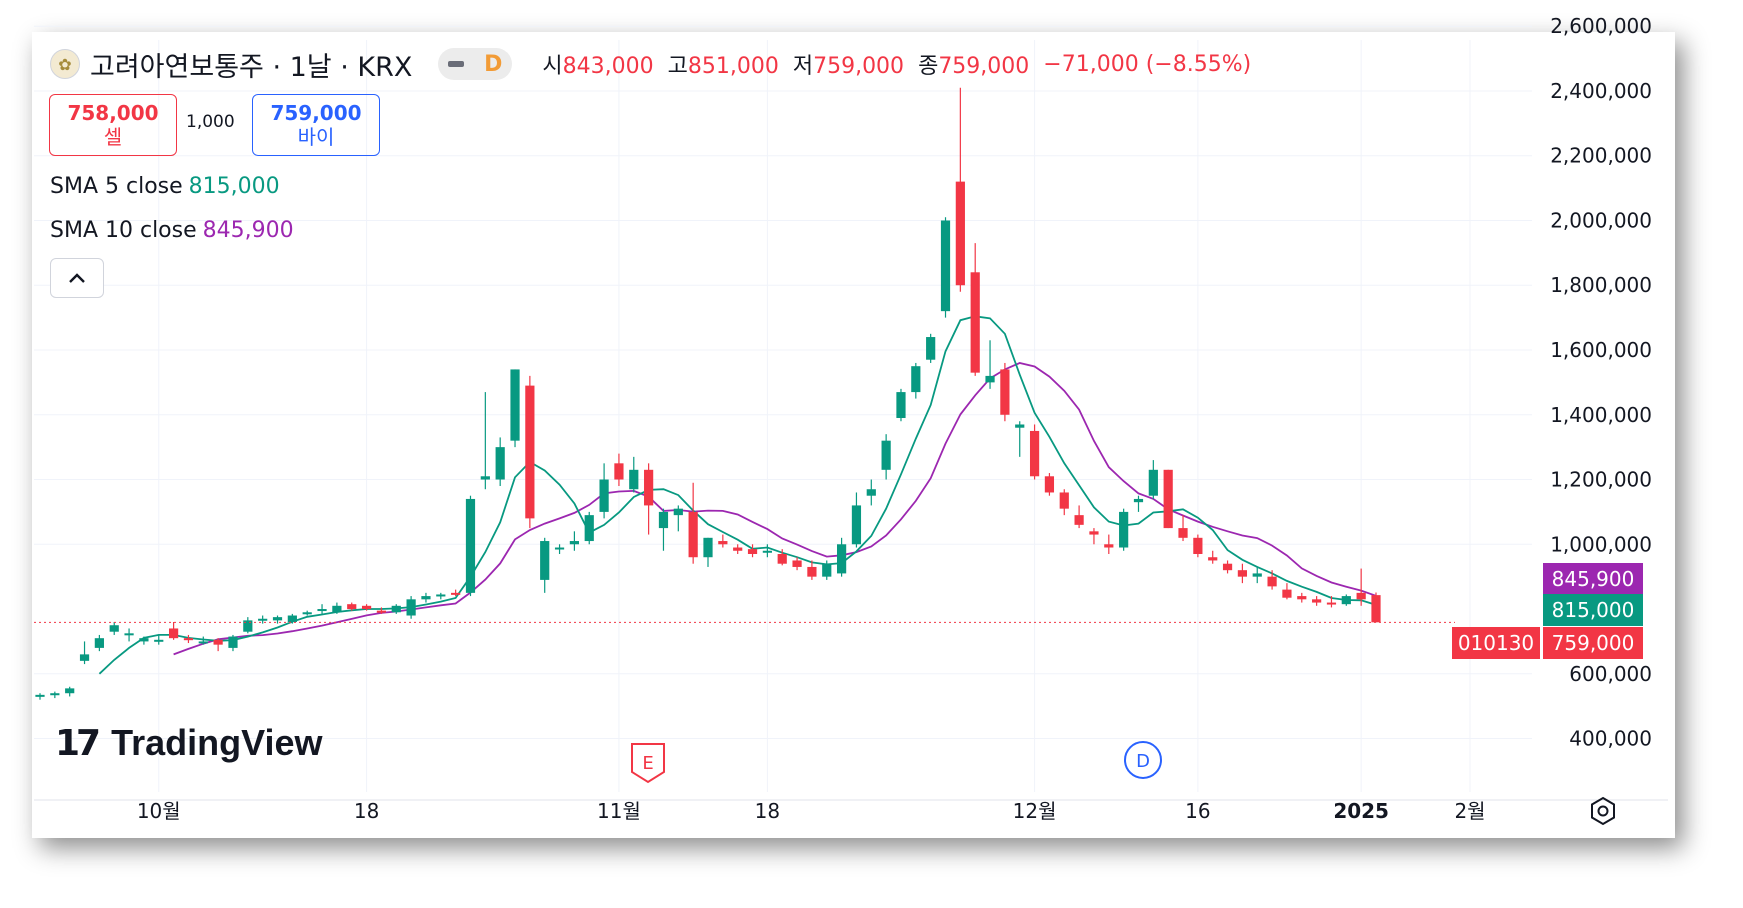  Describe the element at coordinates (1593, 610) in the screenshot. I see `price-tag-label: 815,000` at that location.